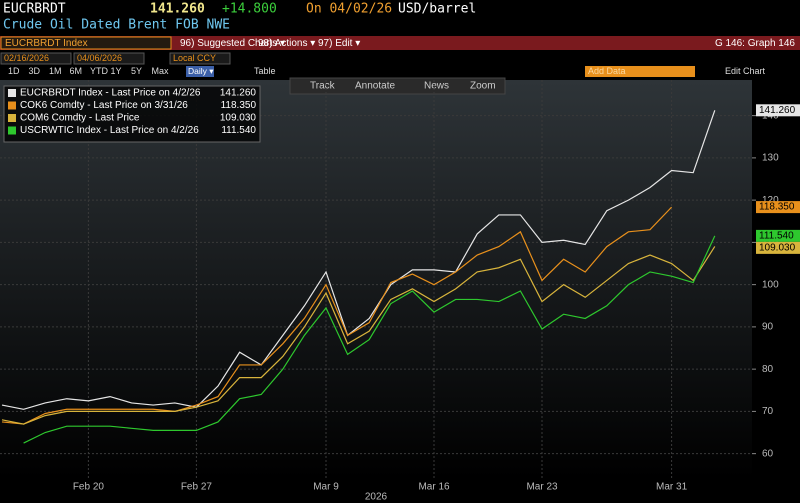 Image resolution: width=800 pixels, height=503 pixels. I want to click on y-tick-label: 70, so click(768, 411).